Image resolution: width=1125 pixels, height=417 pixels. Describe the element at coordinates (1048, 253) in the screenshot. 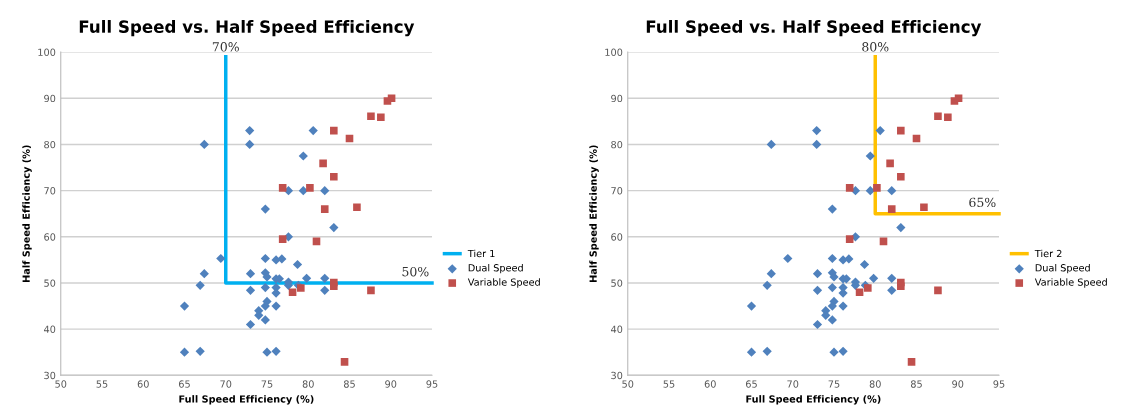

I see `legend-label: Tier 2` at that location.